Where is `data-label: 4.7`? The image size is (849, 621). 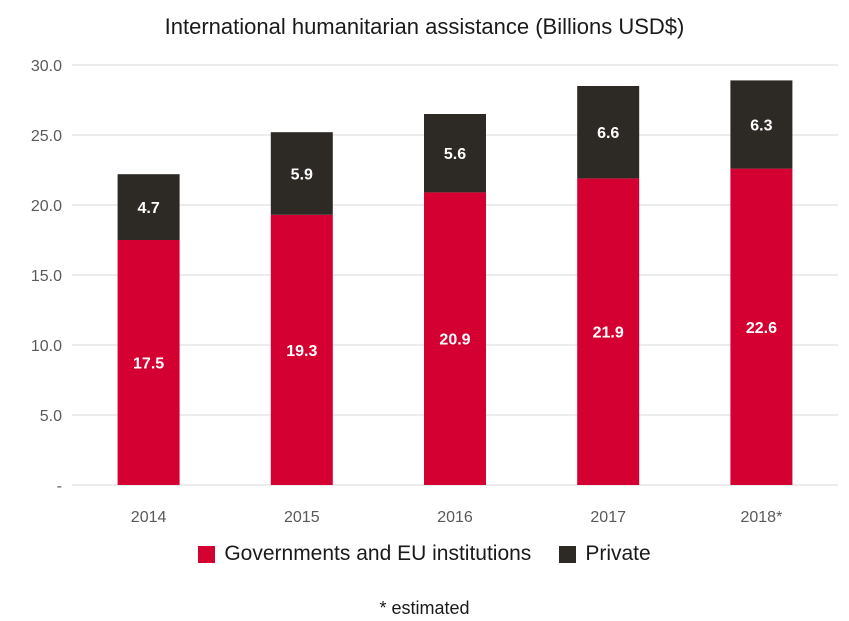 data-label: 4.7 is located at coordinates (148, 208).